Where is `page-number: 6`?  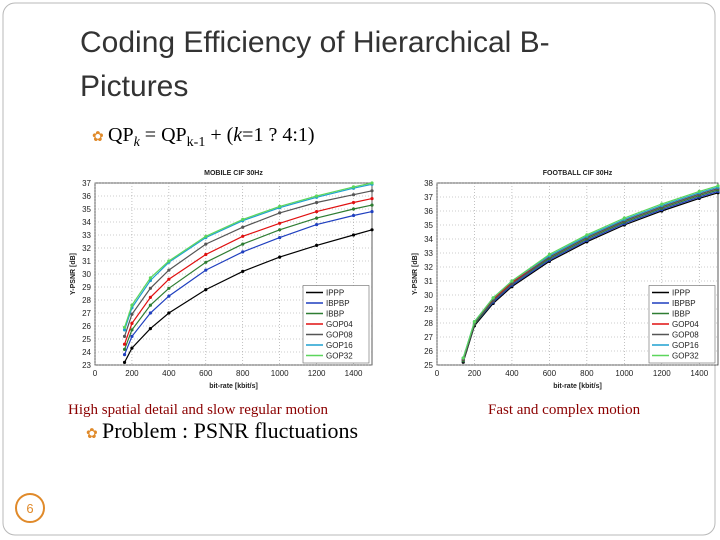
page-number: 6 is located at coordinates (29, 508).